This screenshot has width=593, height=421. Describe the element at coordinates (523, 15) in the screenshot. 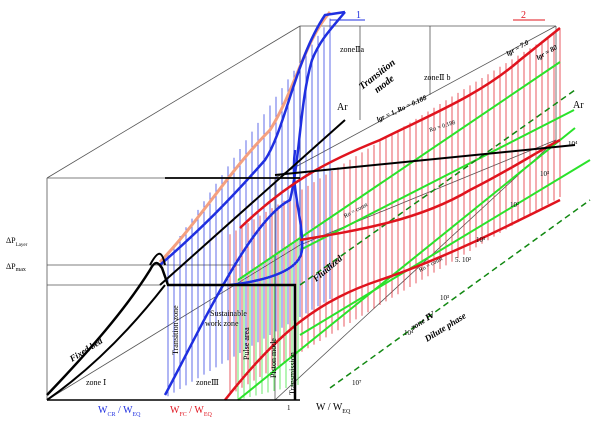

I see `curve-marker-2: 2` at that location.